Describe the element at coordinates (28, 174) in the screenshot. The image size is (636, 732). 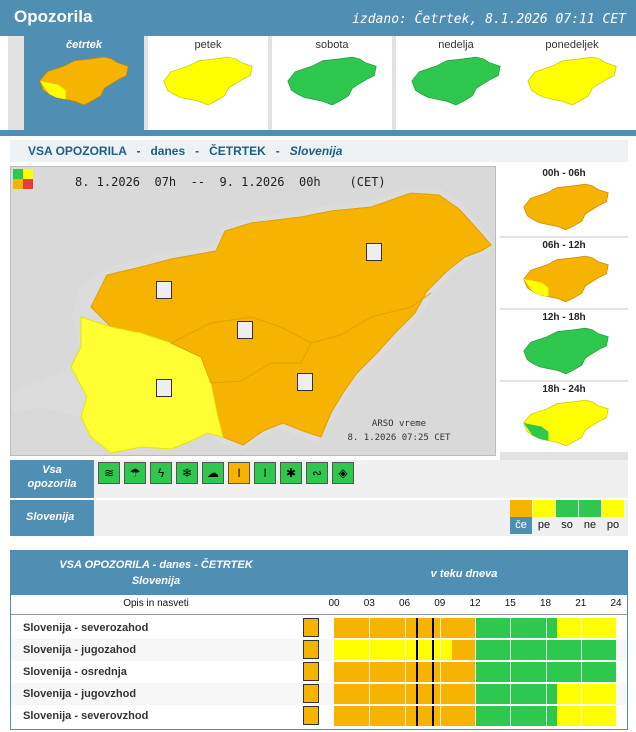
I see `legend-yellow-square` at that location.